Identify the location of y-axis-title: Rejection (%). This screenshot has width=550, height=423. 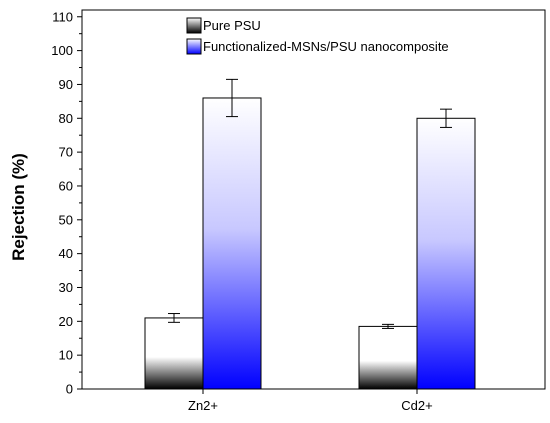
(18, 207).